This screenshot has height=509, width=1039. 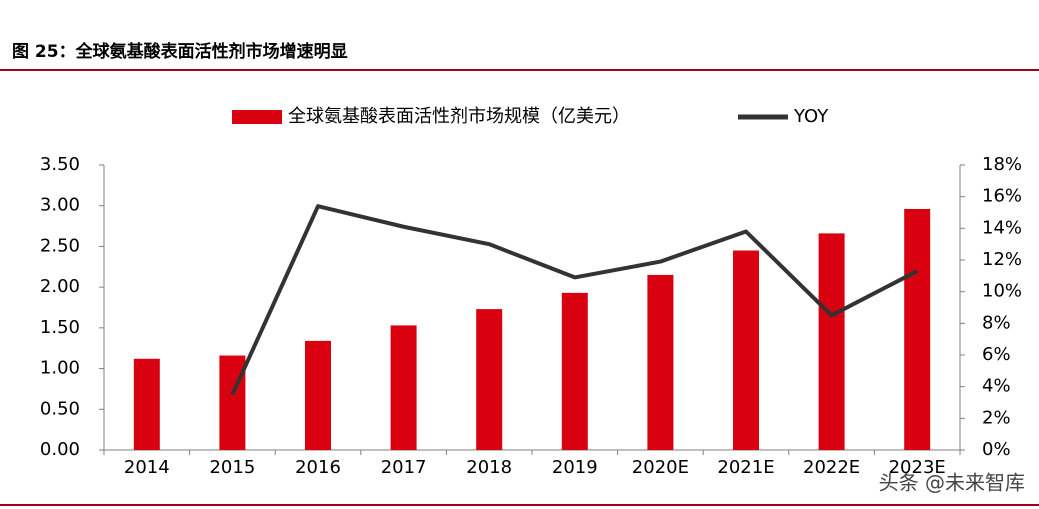 I want to click on y2-tick-label: 4%, so click(x=996, y=386).